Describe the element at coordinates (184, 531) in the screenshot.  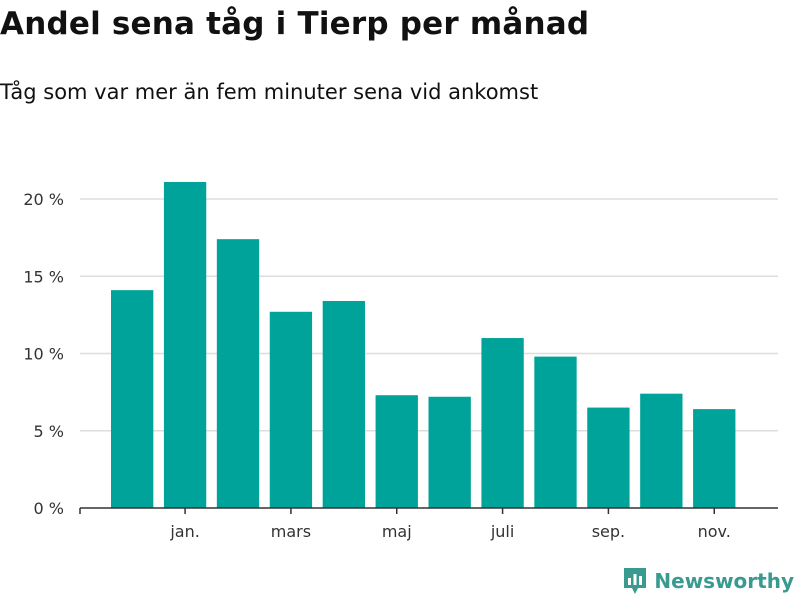
I see `x-tick-label: jan.` at that location.